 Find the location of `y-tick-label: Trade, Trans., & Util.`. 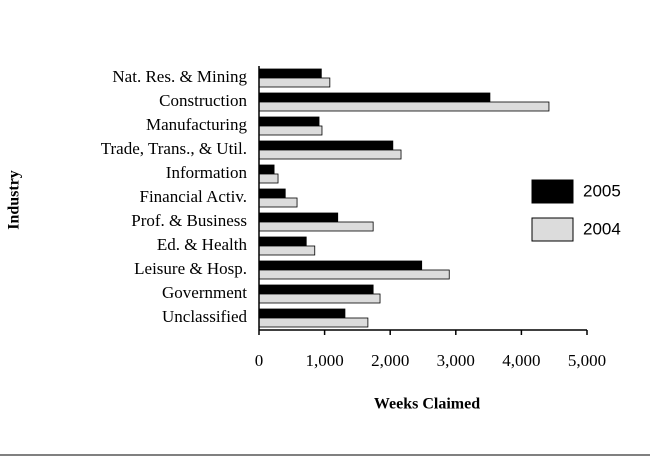

y-tick-label: Trade, Trans., & Util. is located at coordinates (174, 148).